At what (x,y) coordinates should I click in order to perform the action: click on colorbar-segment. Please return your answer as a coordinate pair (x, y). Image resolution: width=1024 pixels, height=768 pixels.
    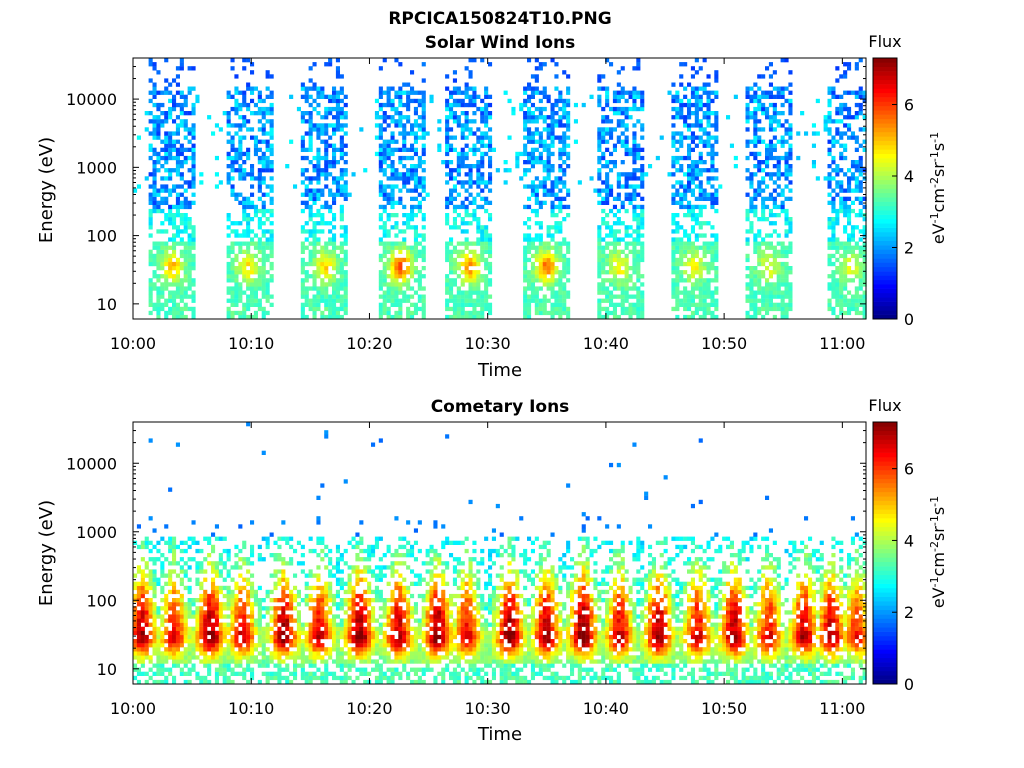
    Looking at the image, I should click on (885, 225).